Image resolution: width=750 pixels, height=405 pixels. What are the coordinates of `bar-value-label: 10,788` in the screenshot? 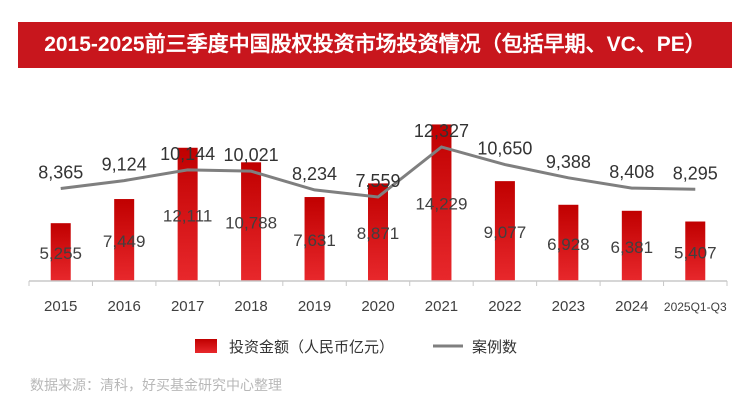 It's located at (251, 223).